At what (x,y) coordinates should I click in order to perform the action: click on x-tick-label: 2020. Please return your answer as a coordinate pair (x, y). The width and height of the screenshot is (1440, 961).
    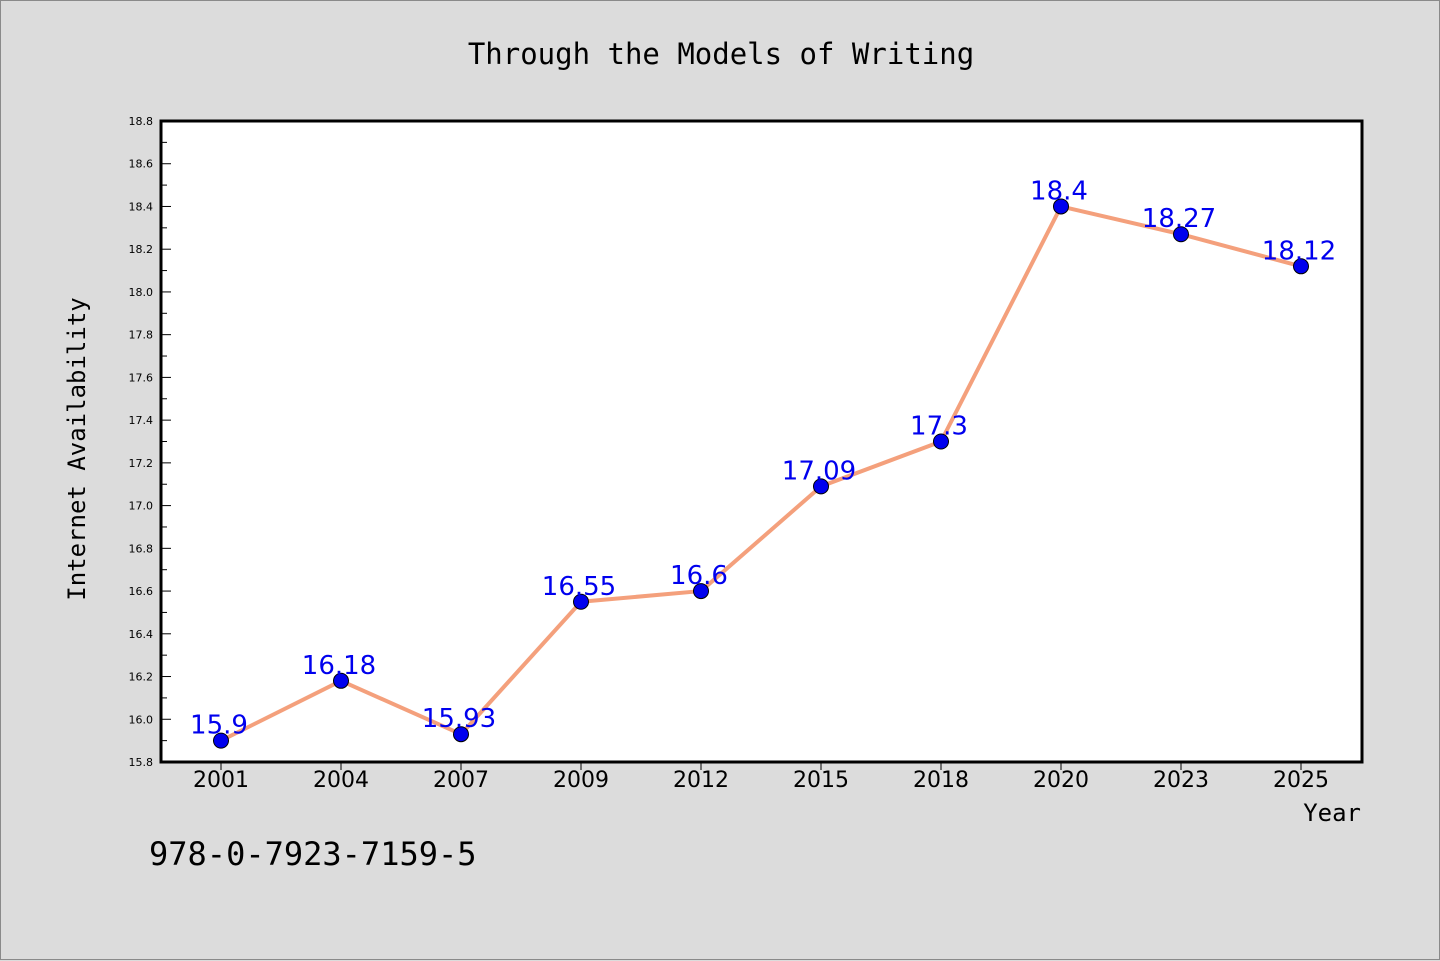
    Looking at the image, I should click on (1061, 780).